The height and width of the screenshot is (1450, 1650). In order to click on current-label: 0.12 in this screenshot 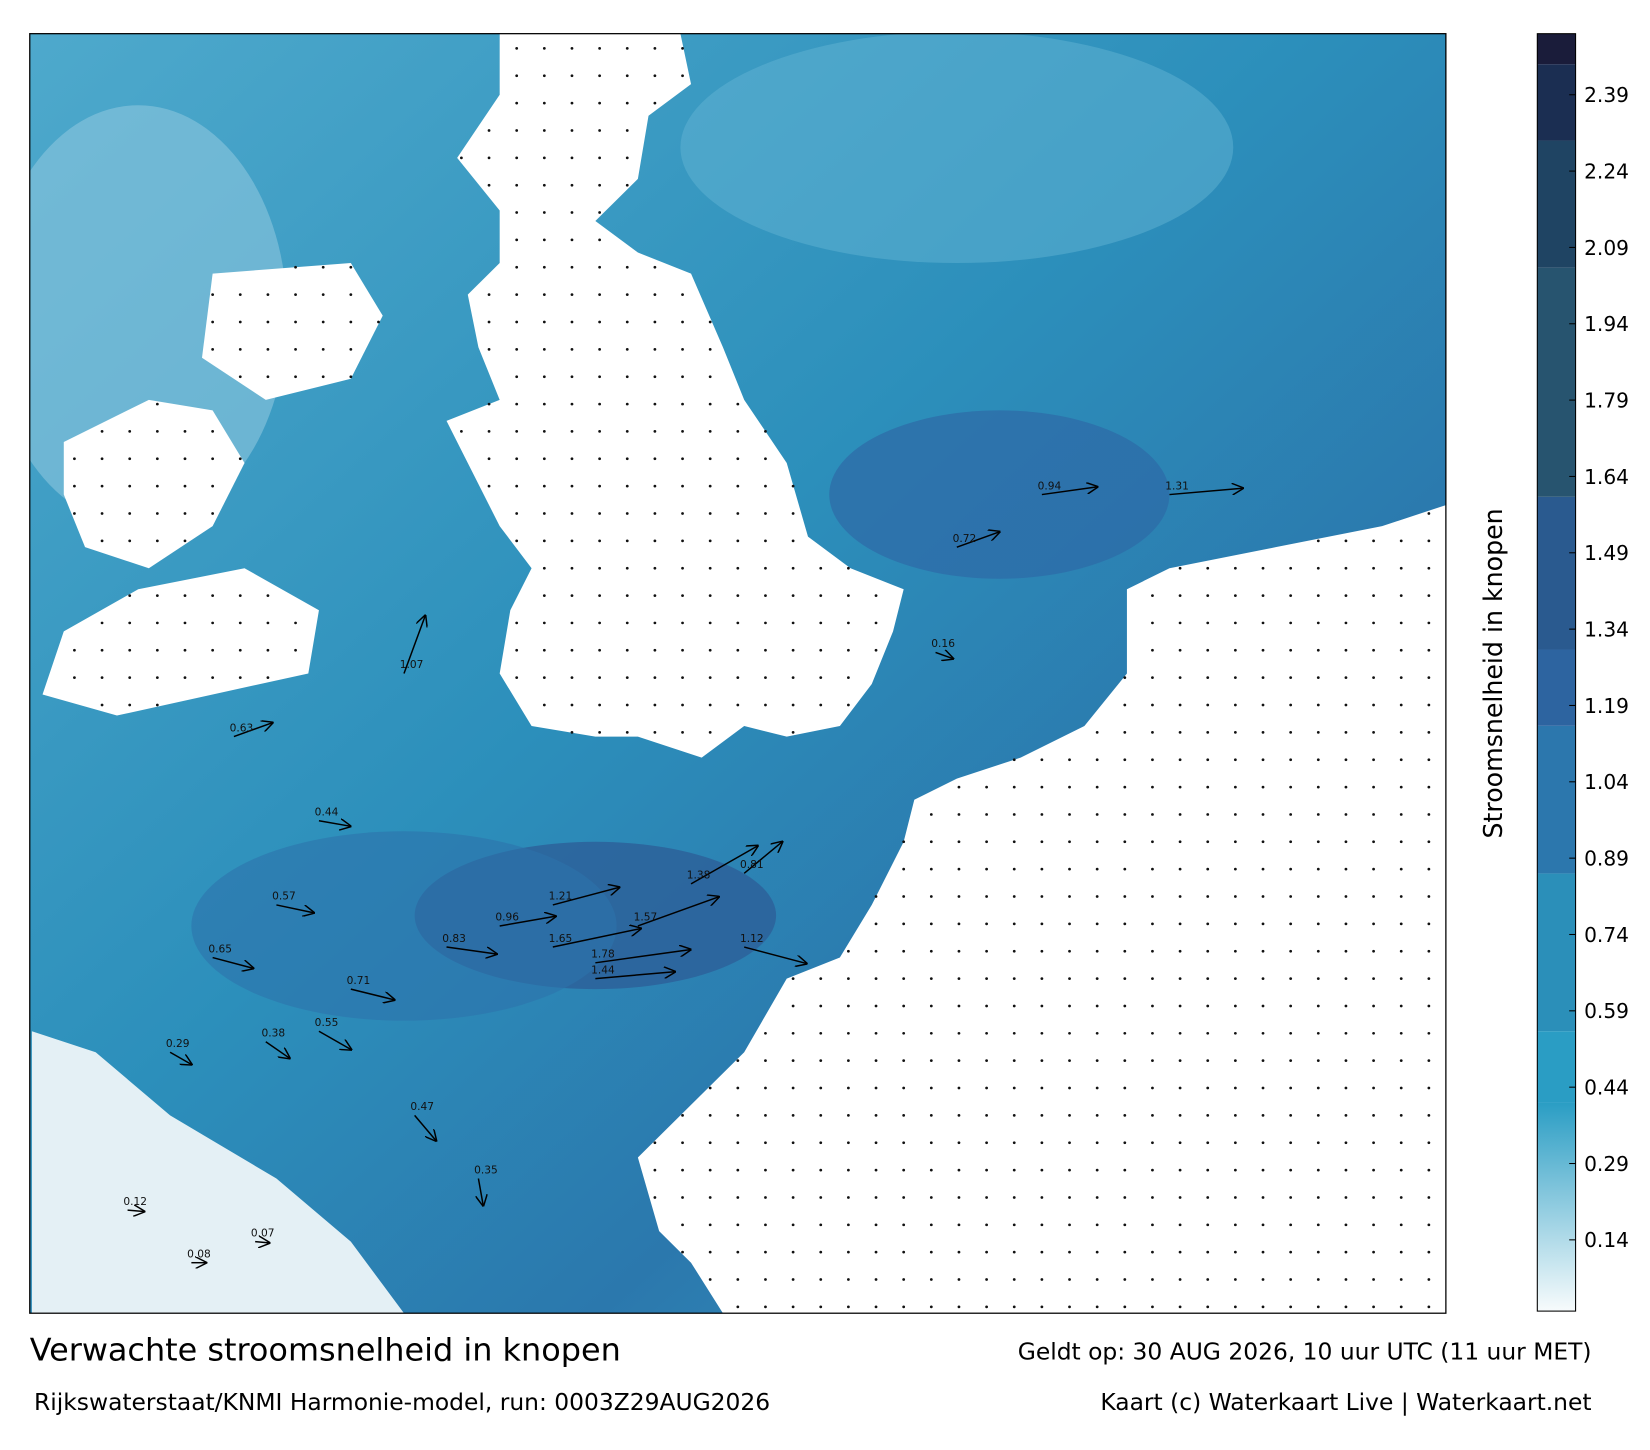, I will do `click(135, 1202)`.